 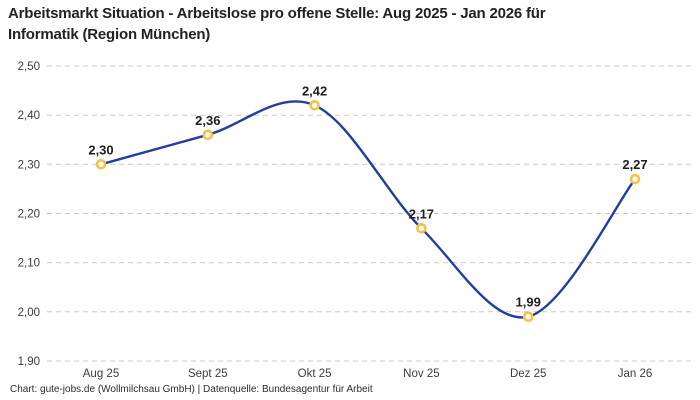 What do you see at coordinates (635, 374) in the screenshot?
I see `x-axis-tick-label: Jan 26` at bounding box center [635, 374].